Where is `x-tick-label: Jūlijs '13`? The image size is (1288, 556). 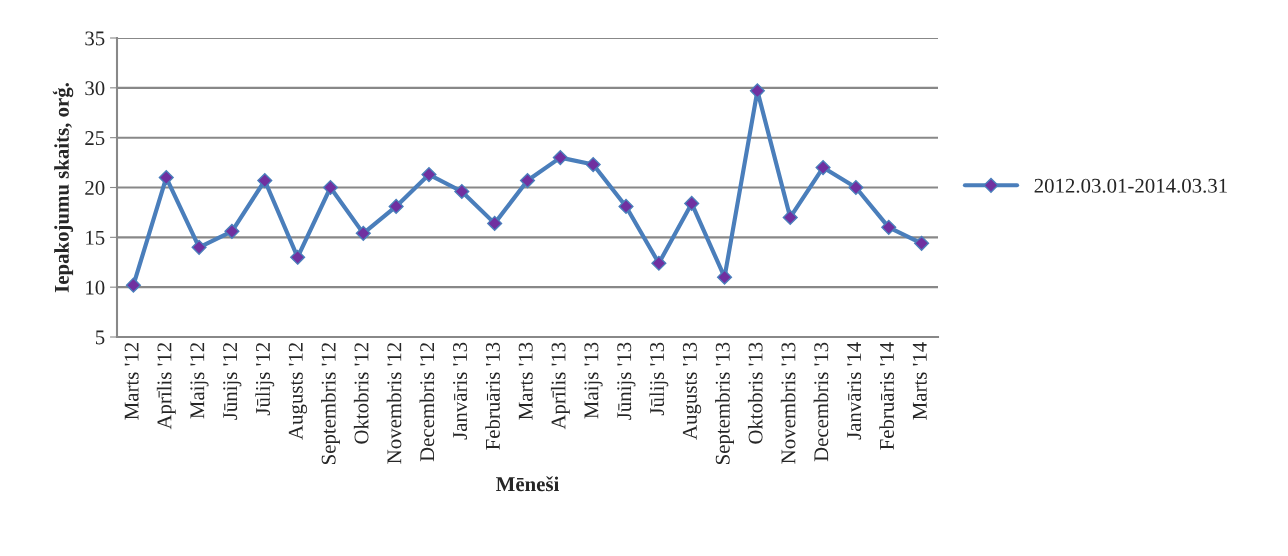
x-tick-label: Jūlijs '13 is located at coordinates (659, 379).